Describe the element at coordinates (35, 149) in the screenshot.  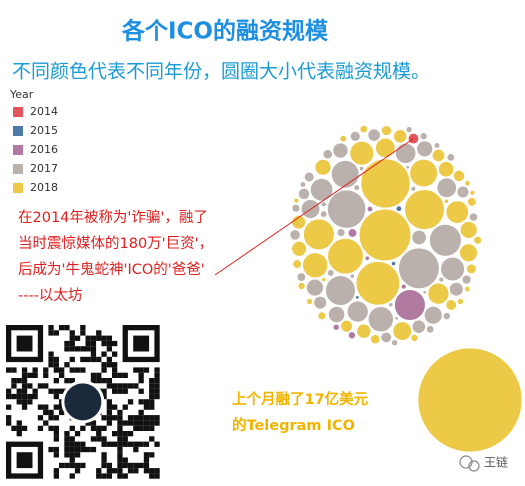
I see `legend: 2014 2015 2016 2017 2018` at that location.